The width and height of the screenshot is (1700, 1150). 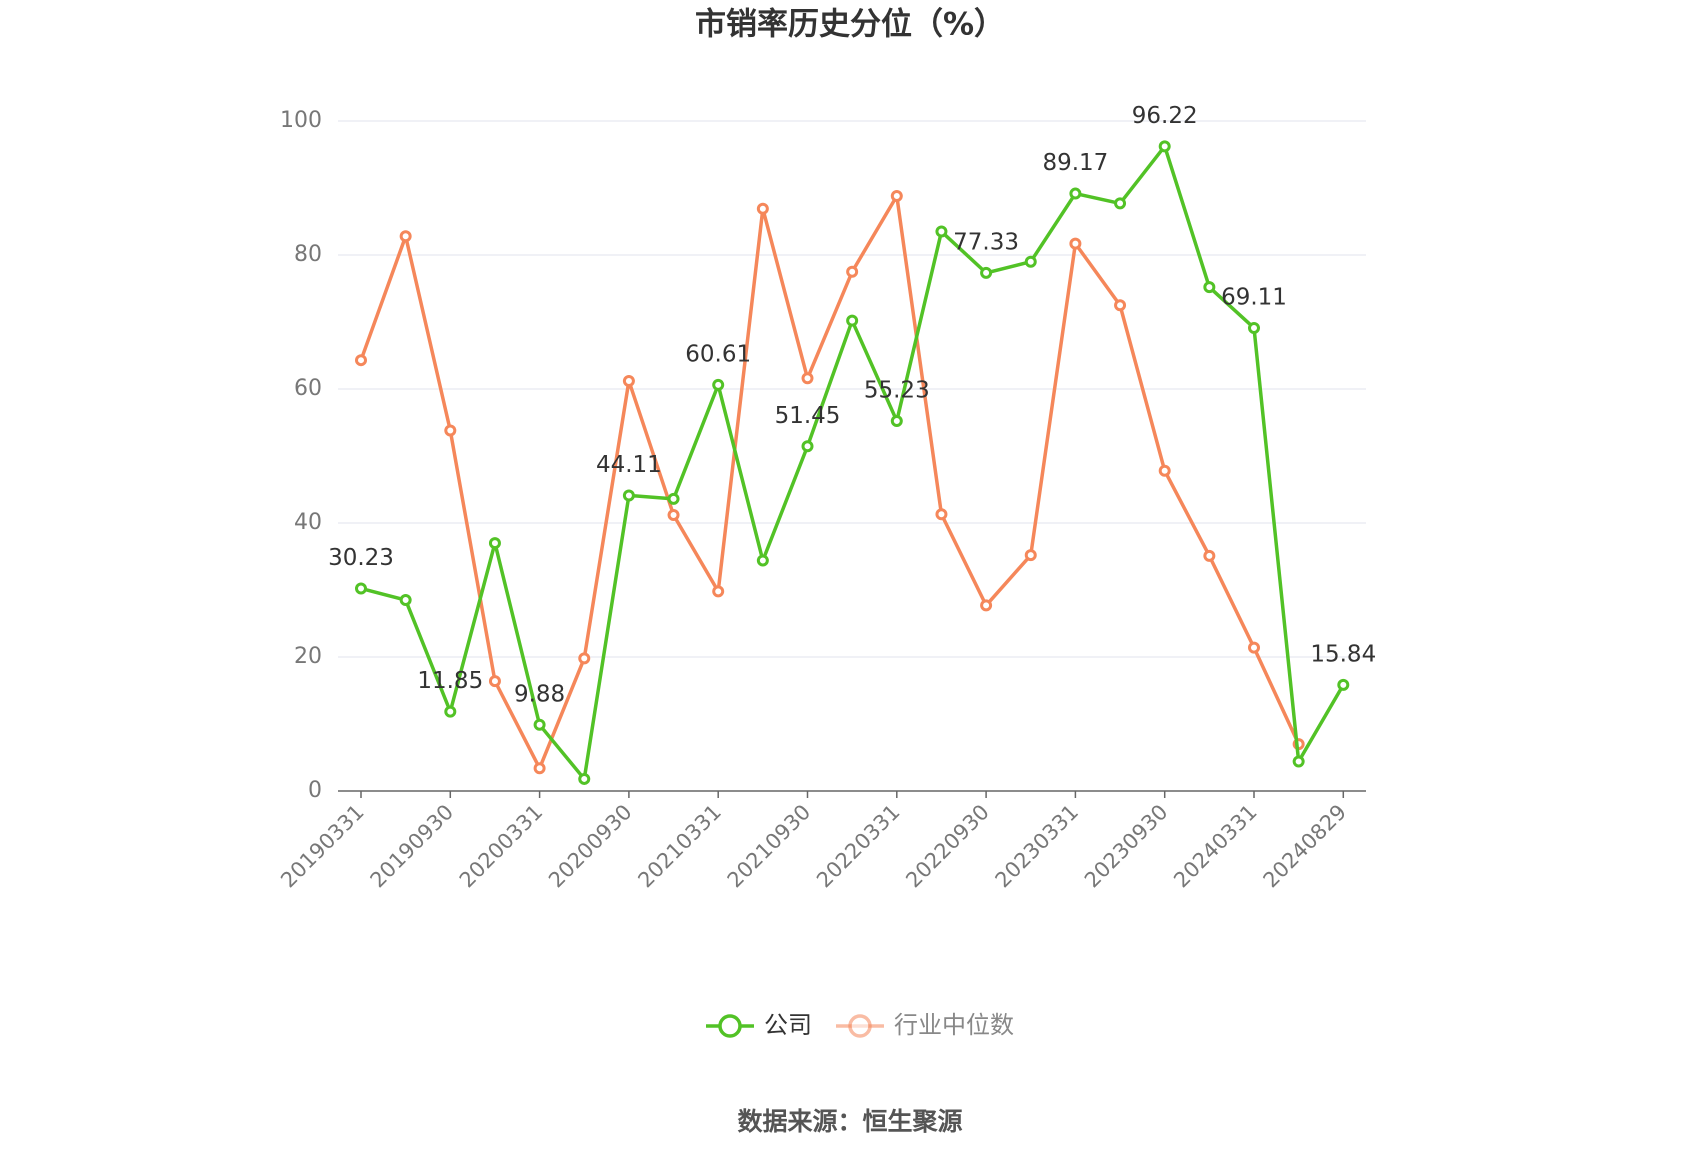 I want to click on x-tick-label: 20190331, so click(x=322, y=846).